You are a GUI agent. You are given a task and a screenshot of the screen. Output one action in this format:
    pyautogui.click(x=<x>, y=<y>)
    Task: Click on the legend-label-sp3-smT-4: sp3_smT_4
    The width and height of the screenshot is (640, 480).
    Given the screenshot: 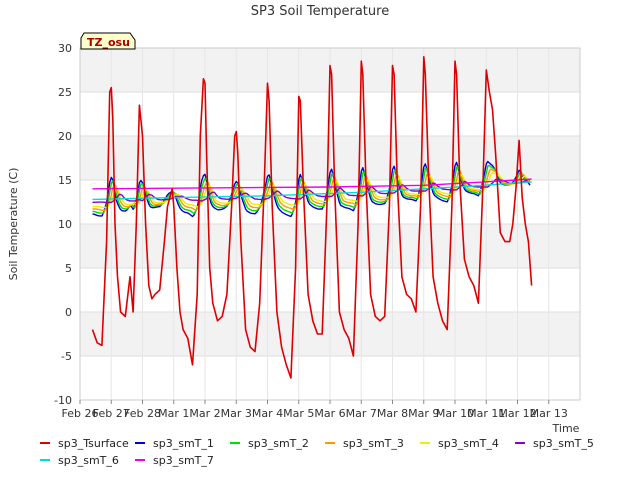 What is the action you would take?
    pyautogui.click(x=468, y=443)
    